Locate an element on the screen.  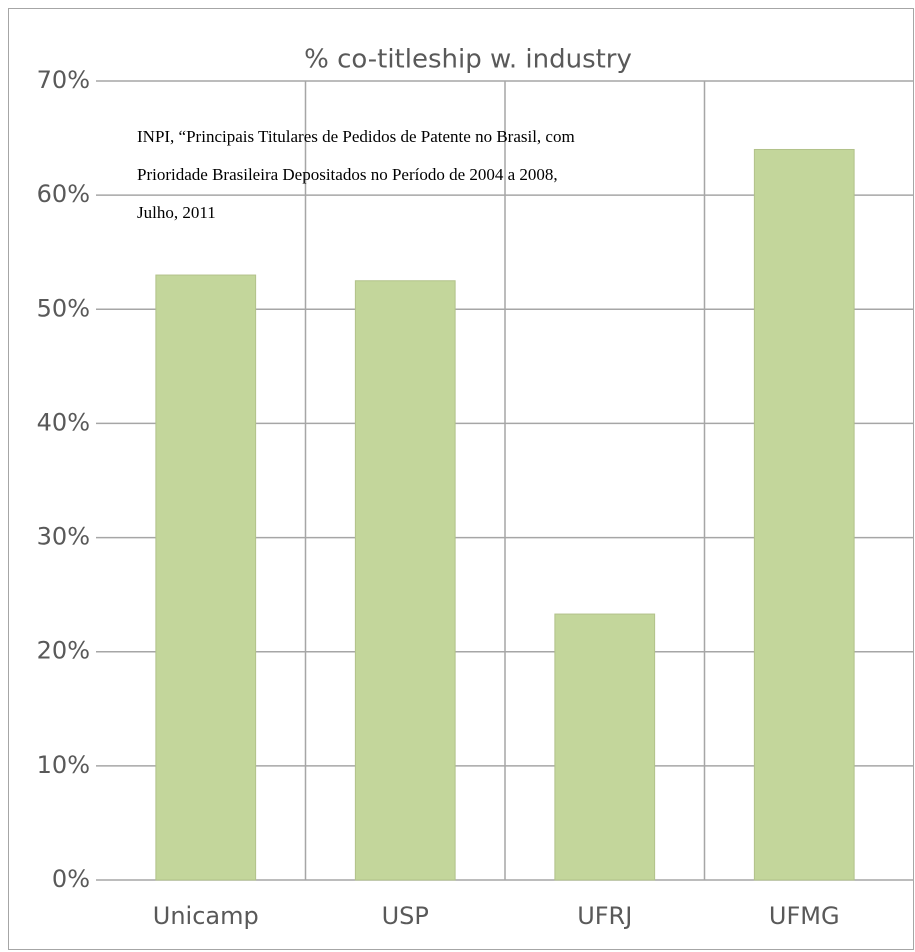
x-tick-label: UFMG is located at coordinates (804, 916).